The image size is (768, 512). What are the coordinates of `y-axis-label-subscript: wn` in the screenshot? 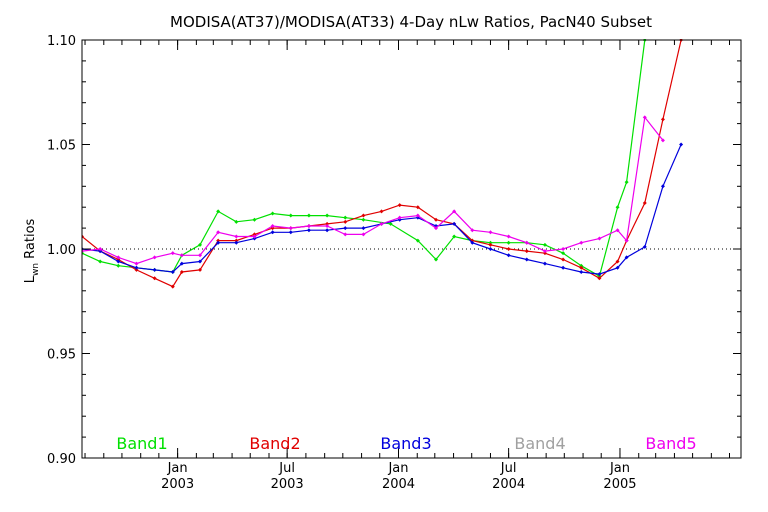 It's located at (36, 269).